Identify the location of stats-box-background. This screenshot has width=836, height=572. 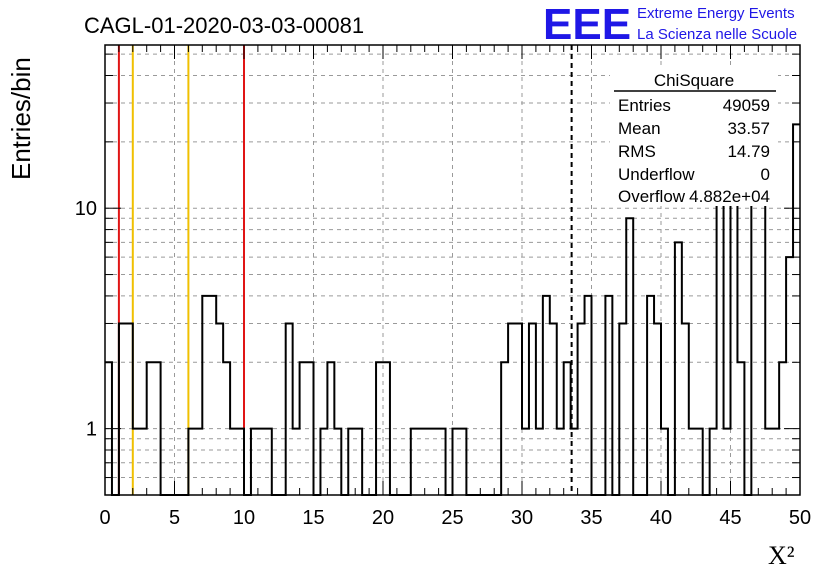
(694, 136).